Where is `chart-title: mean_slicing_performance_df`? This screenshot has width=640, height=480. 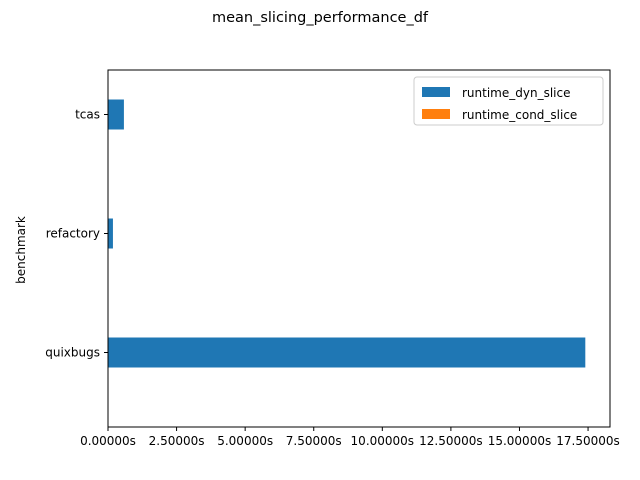 chart-title: mean_slicing_performance_df is located at coordinates (320, 18).